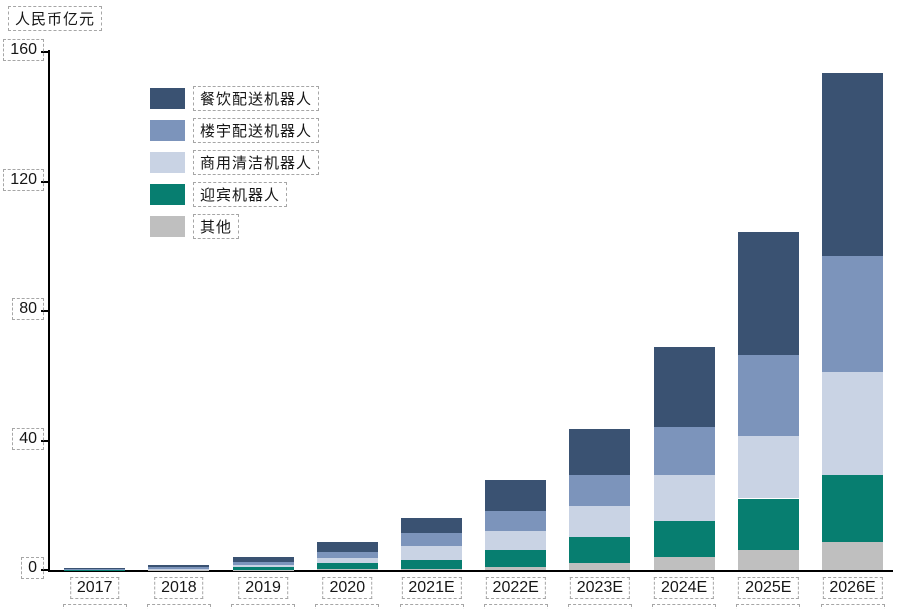 The height and width of the screenshot is (609, 900). Describe the element at coordinates (256, 98) in the screenshot. I see `legend-label: 餐饮配送机器人` at that location.